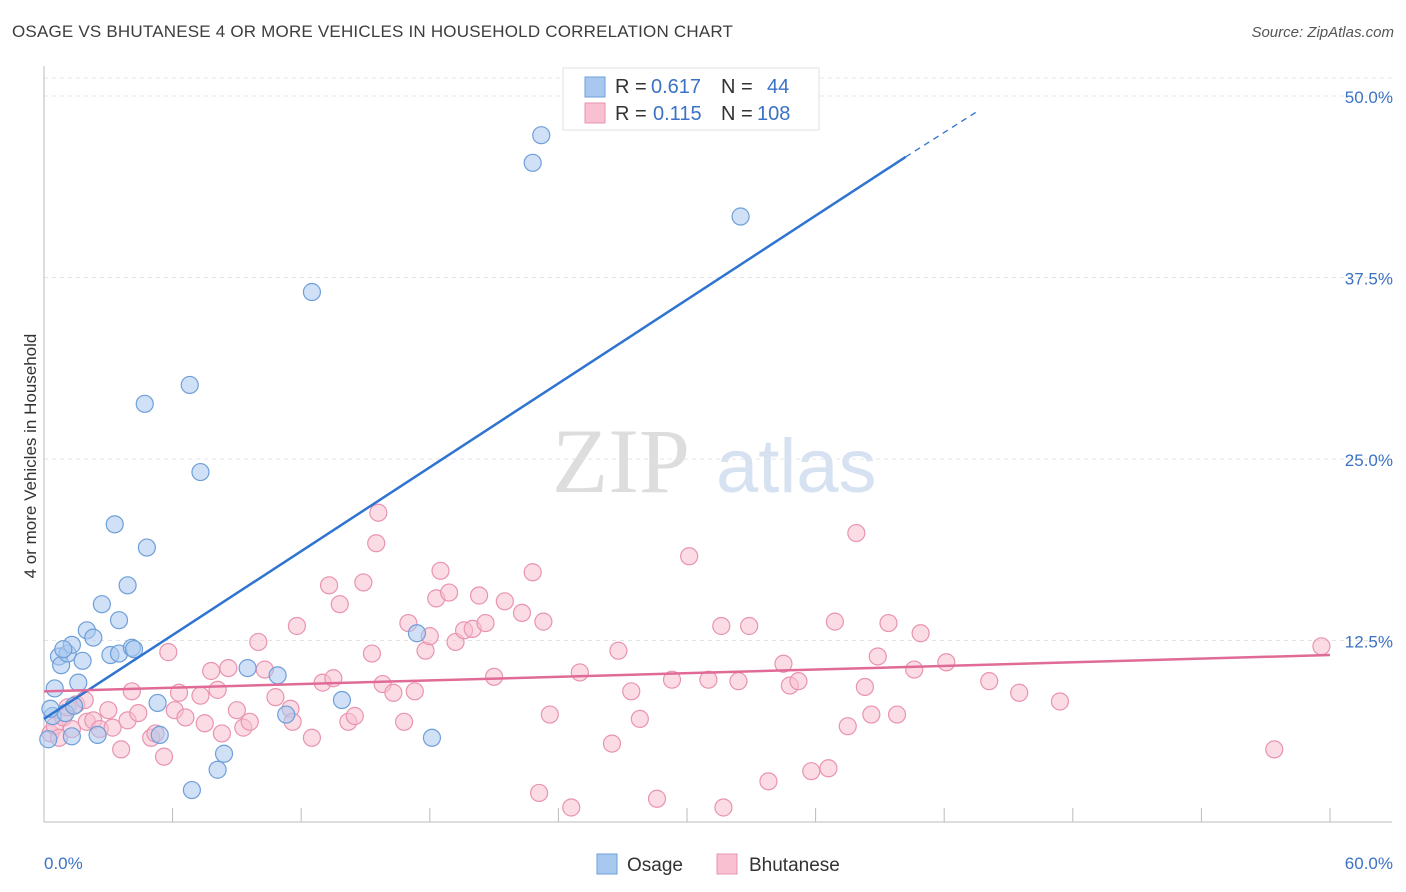  I want to click on x-tick-labels: 0.0% 60.0%, so click(718, 863).